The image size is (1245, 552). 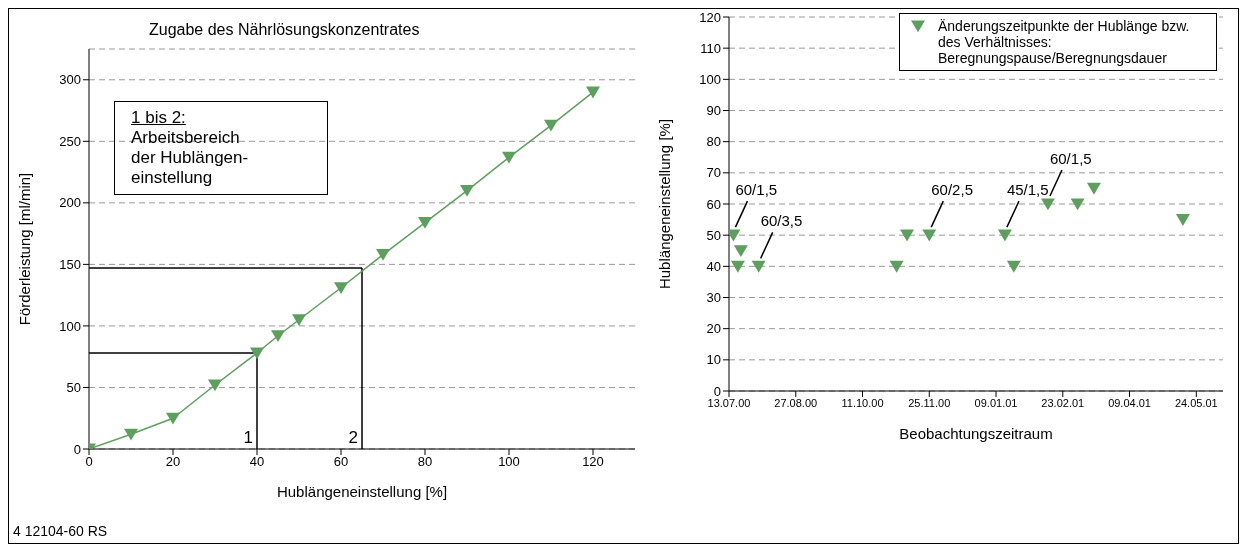 I want to click on x-tick-label: 09.01.01, so click(x=996, y=402).